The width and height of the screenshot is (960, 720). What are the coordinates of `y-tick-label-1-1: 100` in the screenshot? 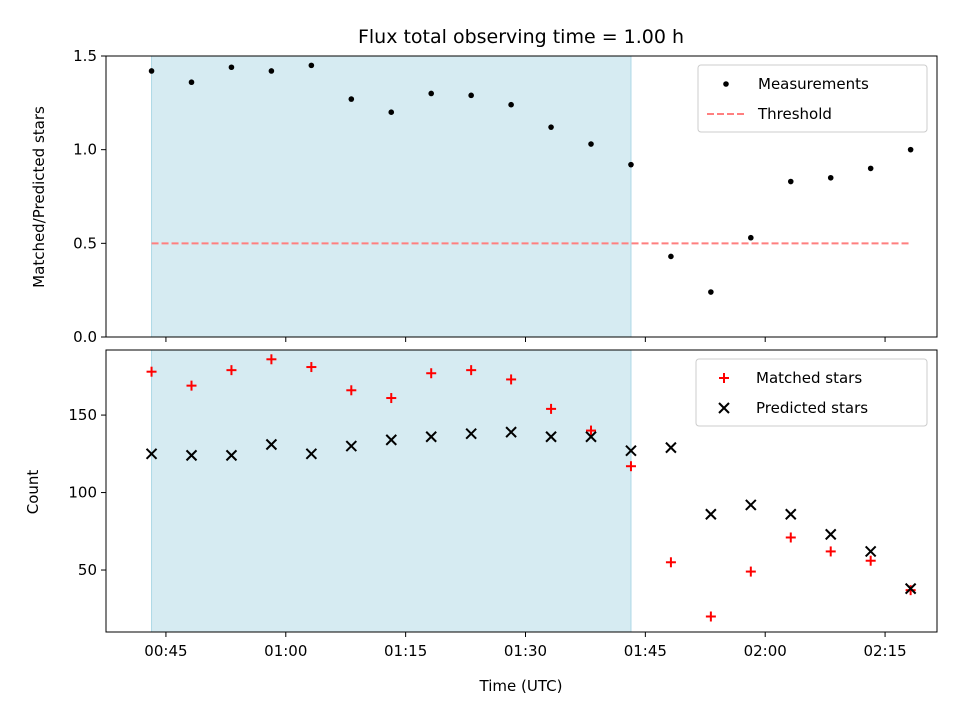 It's located at (82, 493).